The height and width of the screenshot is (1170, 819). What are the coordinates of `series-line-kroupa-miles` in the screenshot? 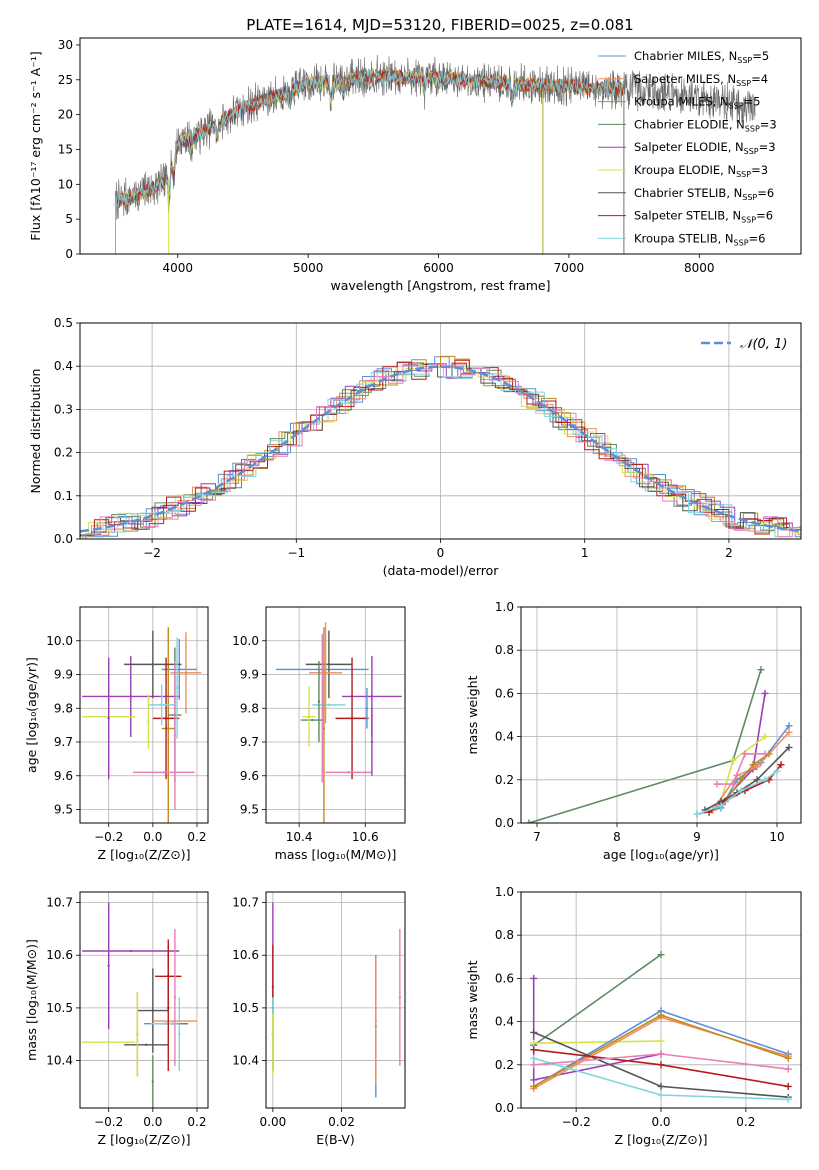 It's located at (747, 777).